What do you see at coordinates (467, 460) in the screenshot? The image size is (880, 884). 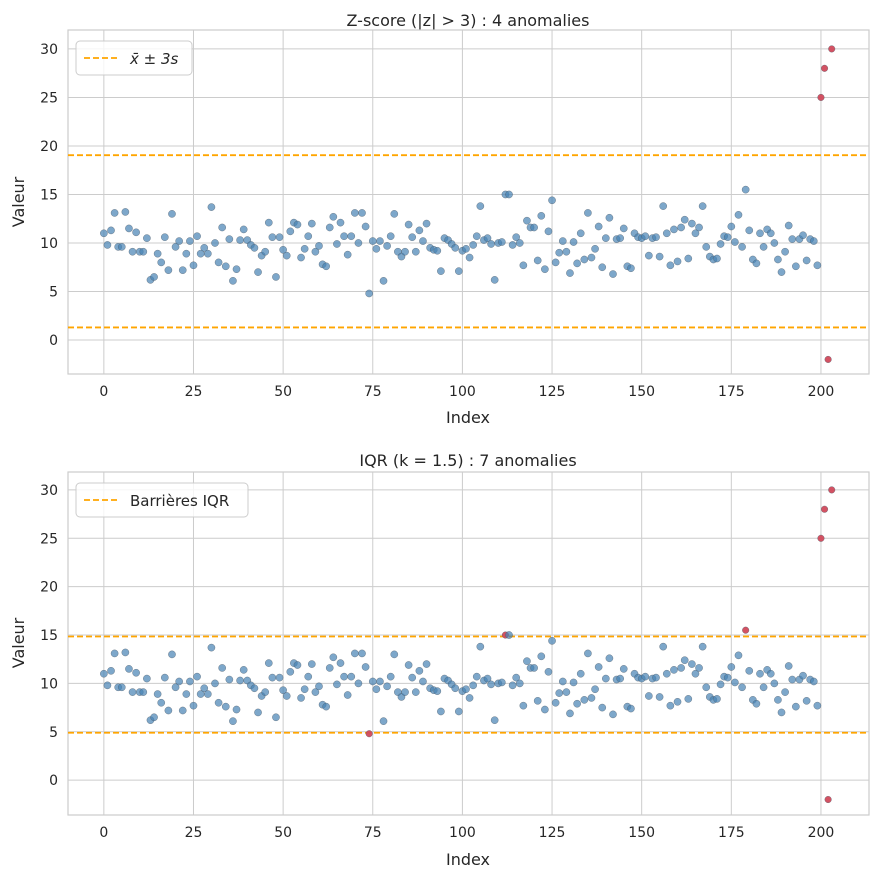 I see `chart-title: IQR (k = 1.5) : 7 anomalies` at bounding box center [467, 460].